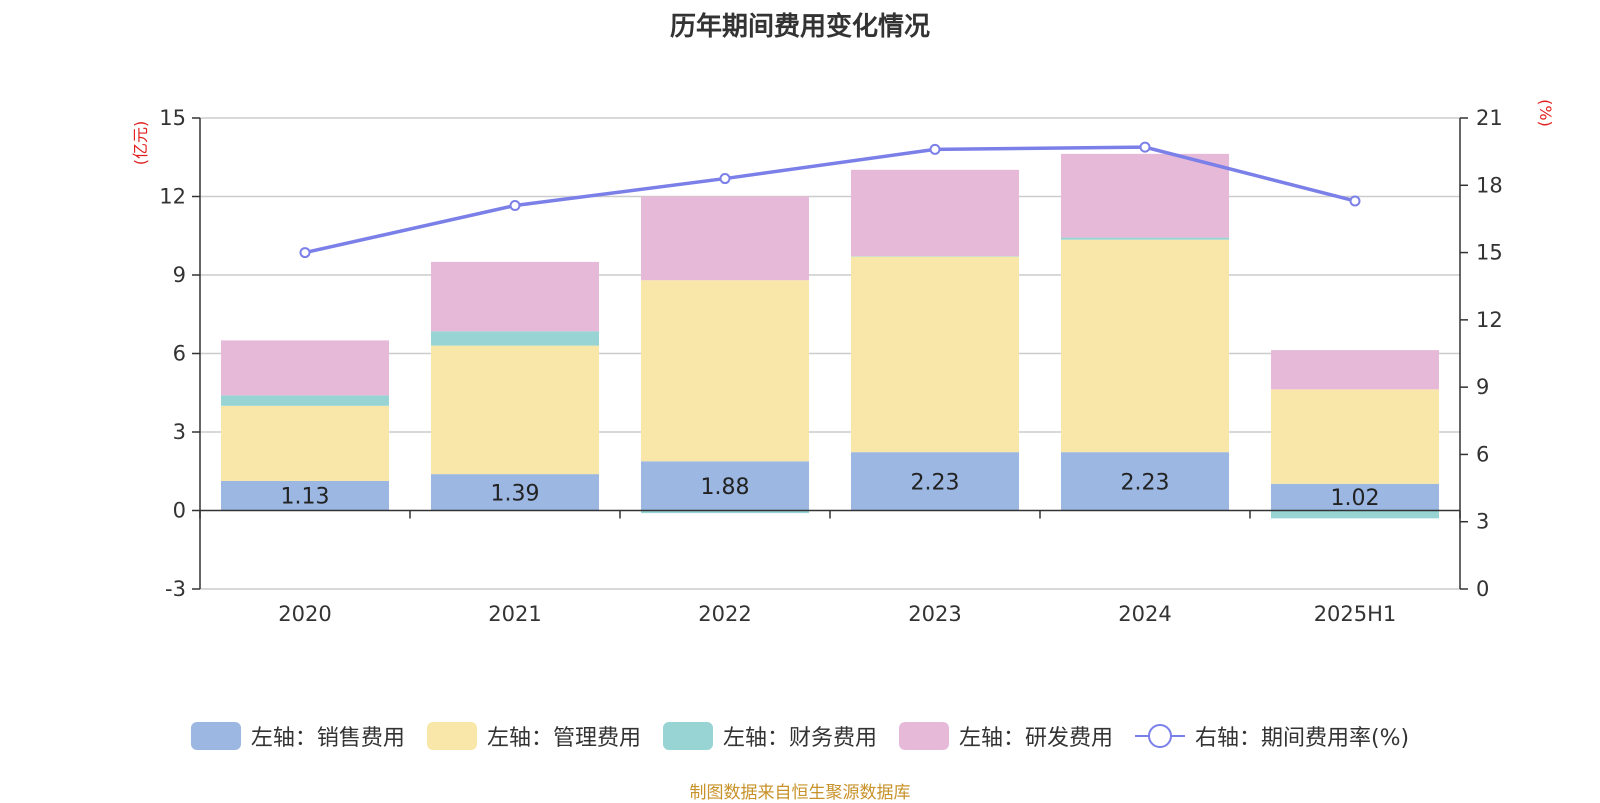 The width and height of the screenshot is (1600, 803). I want to click on bar-data-label: 1.13, so click(305, 497).